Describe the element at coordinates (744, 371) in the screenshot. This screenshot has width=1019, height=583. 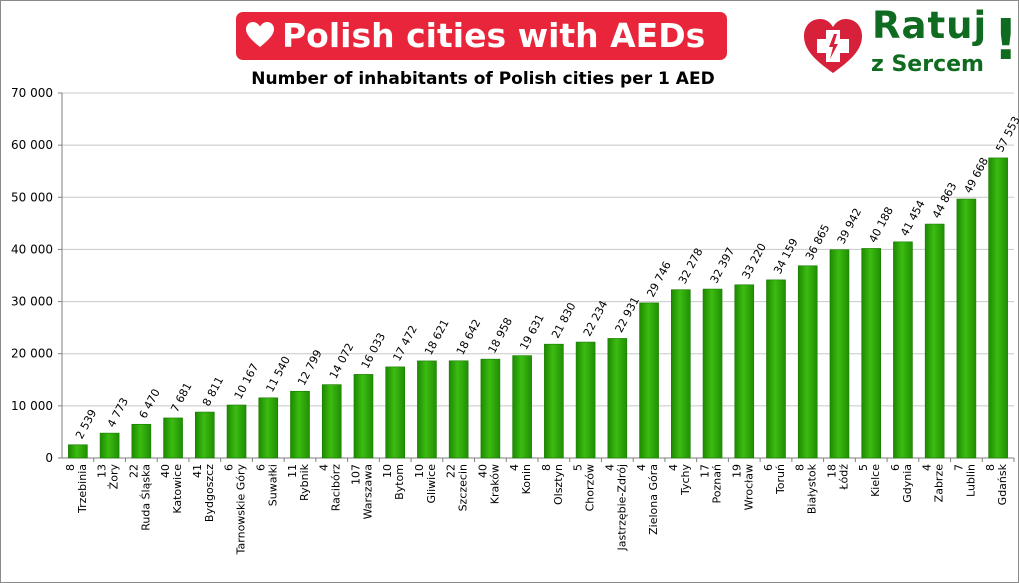
I see `bar-Wrocław` at that location.